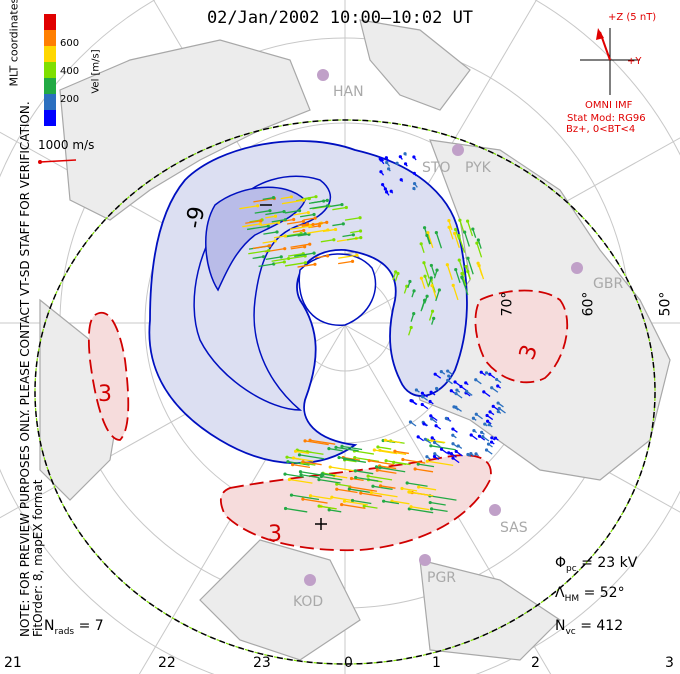  I want to click on scale-vector, so click(57, 161).